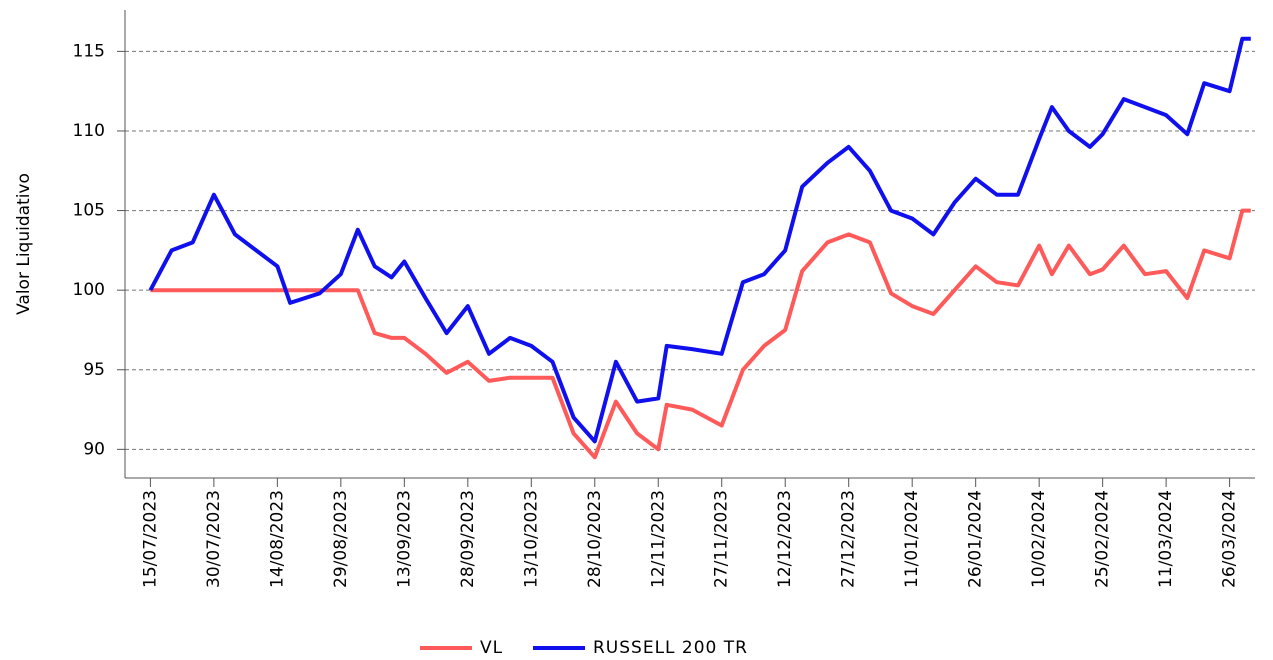 Image resolution: width=1273 pixels, height=660 pixels. What do you see at coordinates (595, 539) in the screenshot?
I see `x-tick-label: 28/10/2023` at bounding box center [595, 539].